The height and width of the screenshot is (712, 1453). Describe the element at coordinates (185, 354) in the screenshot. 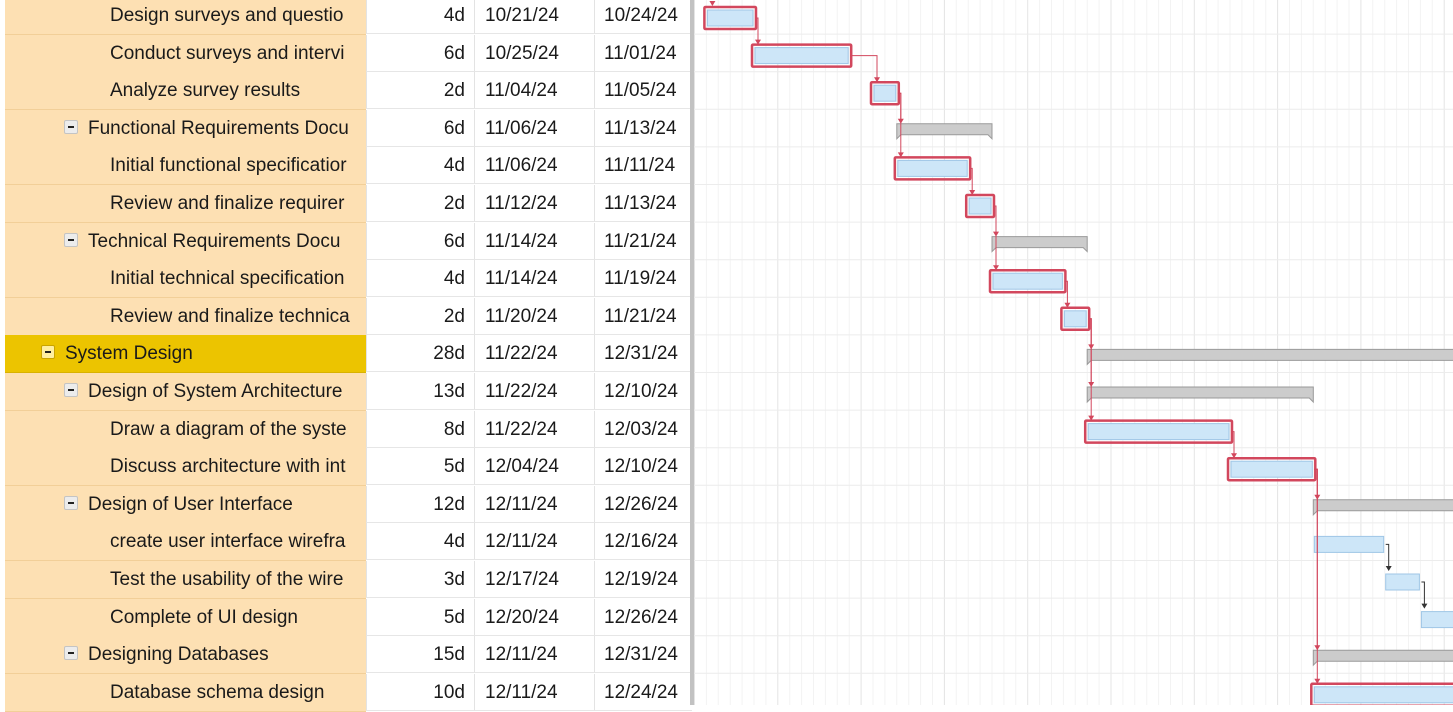

I see `task-name-cell: System Design` at that location.